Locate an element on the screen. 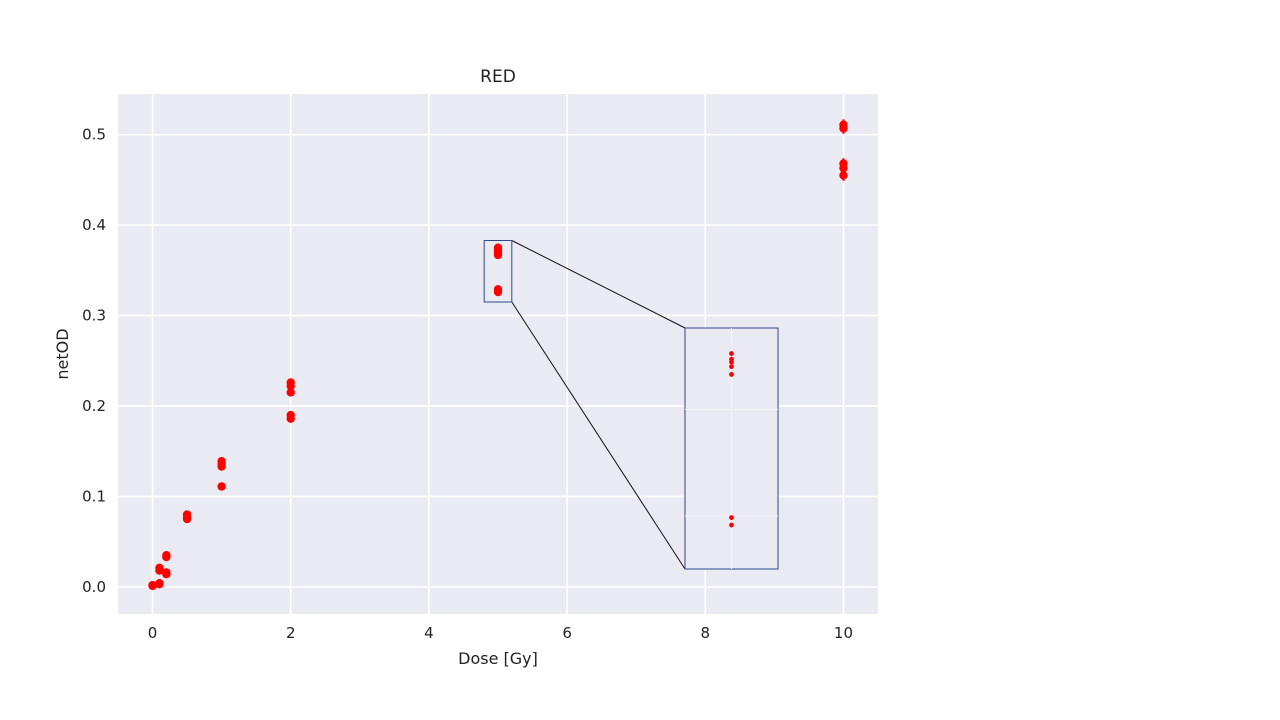 The height and width of the screenshot is (720, 1280). x-tick-label: 0 is located at coordinates (153, 633).